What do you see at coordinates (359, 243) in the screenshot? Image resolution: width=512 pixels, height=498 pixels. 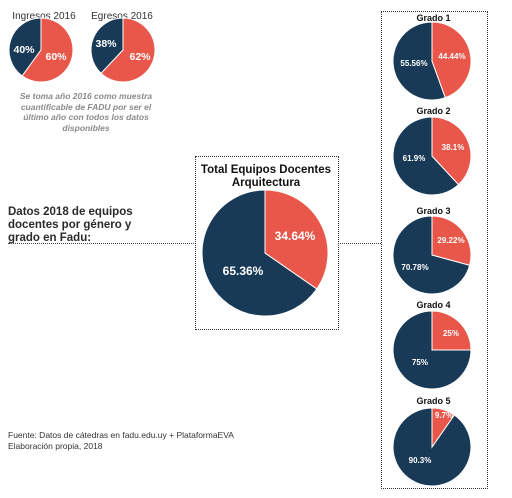 I see `connector-line-right` at bounding box center [359, 243].